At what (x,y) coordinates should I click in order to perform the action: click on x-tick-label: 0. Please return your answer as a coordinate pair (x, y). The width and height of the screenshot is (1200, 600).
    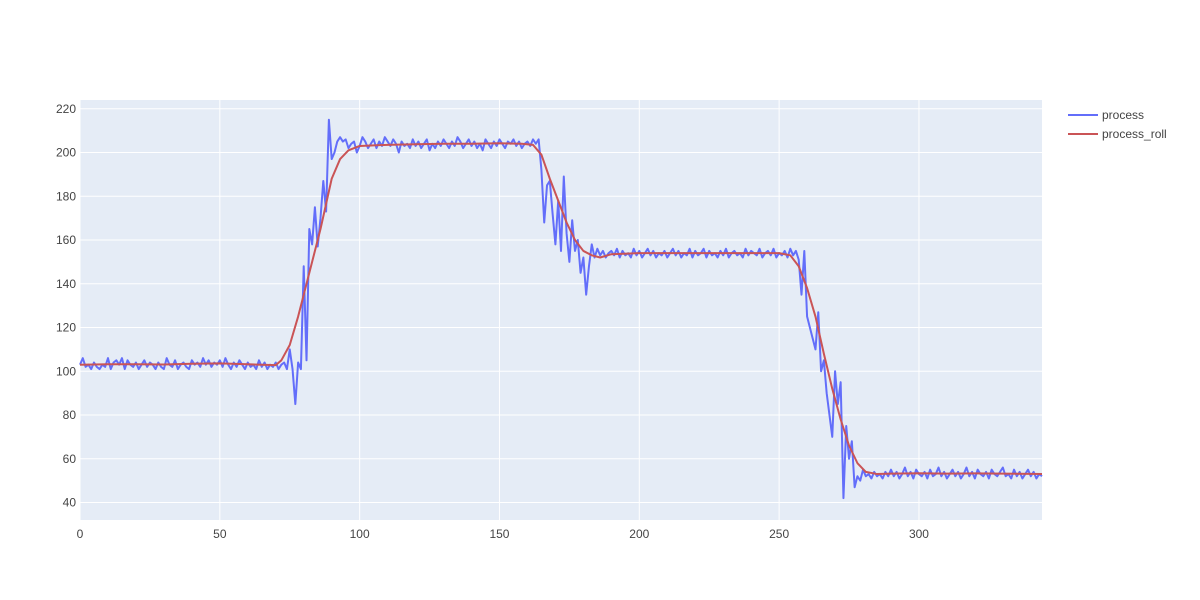
    Looking at the image, I should click on (80, 534).